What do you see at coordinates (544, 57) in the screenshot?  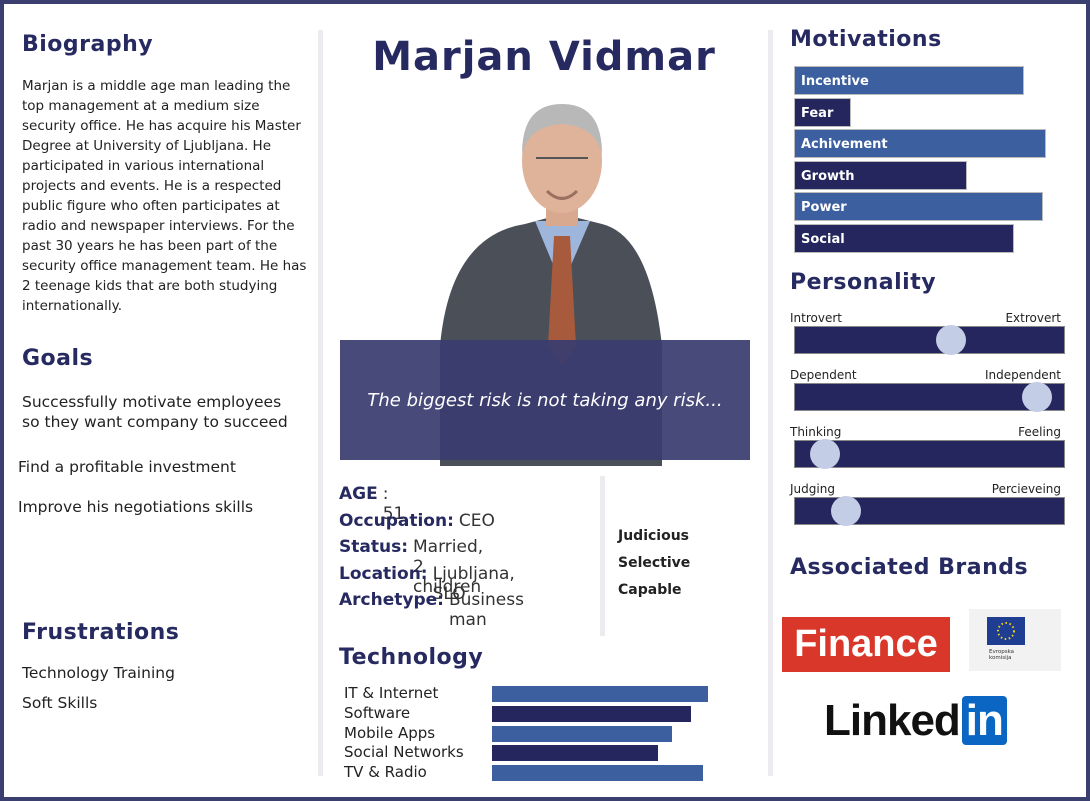 I see `persona-name: Marjan Vidmar` at bounding box center [544, 57].